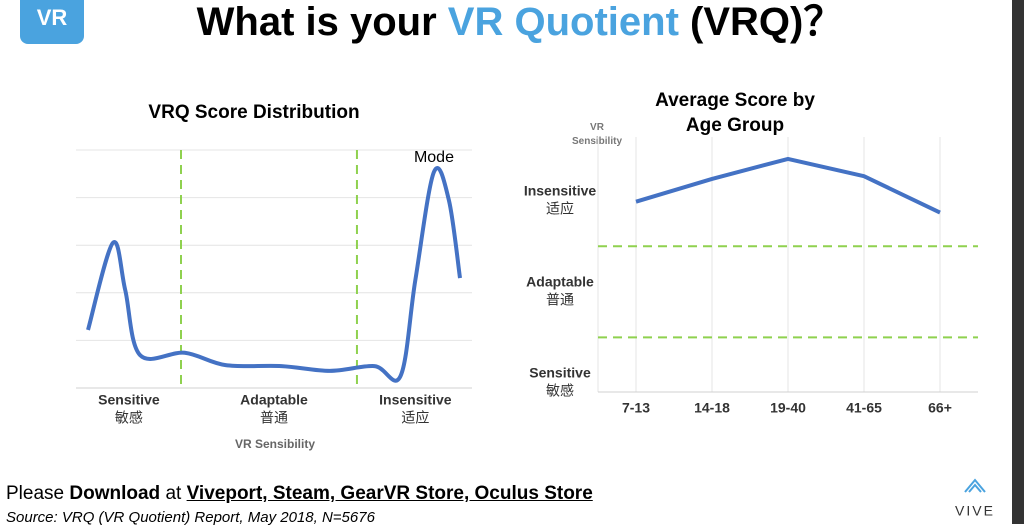 The image size is (1024, 526). Describe the element at coordinates (560, 208) in the screenshot. I see `y-tick-label-zh: 适应` at that location.